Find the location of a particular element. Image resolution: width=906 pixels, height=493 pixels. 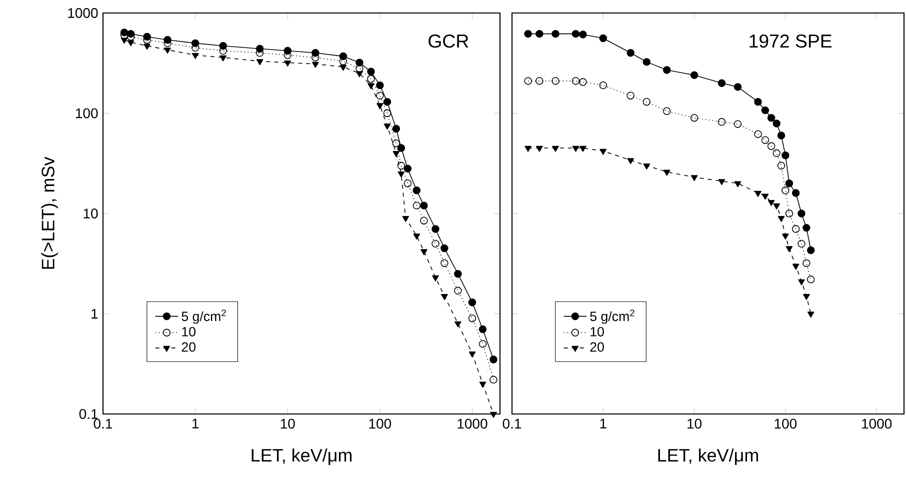

text: GCR is located at coordinates (448, 41).